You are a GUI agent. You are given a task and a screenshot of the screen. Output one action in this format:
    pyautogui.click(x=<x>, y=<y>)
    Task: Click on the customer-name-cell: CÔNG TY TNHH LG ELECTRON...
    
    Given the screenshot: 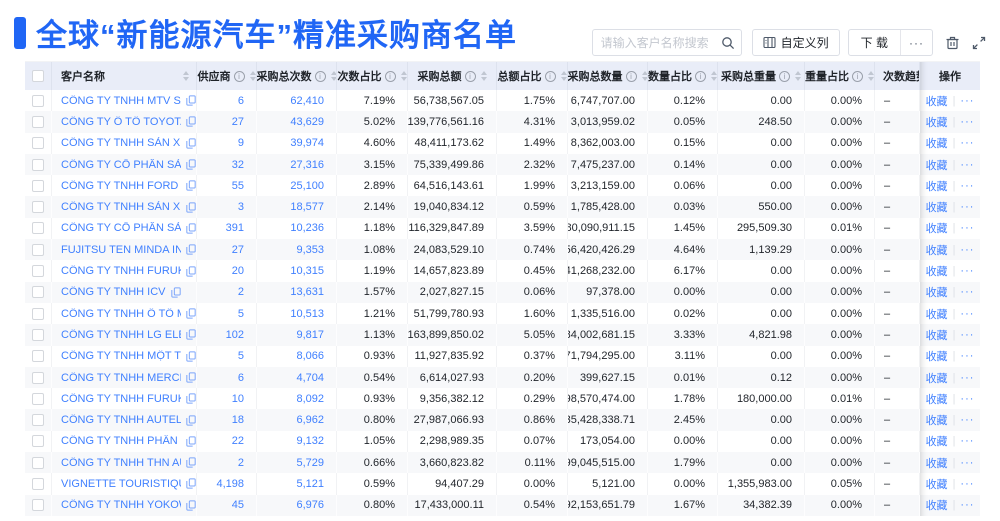 What is the action you would take?
    pyautogui.click(x=124, y=335)
    